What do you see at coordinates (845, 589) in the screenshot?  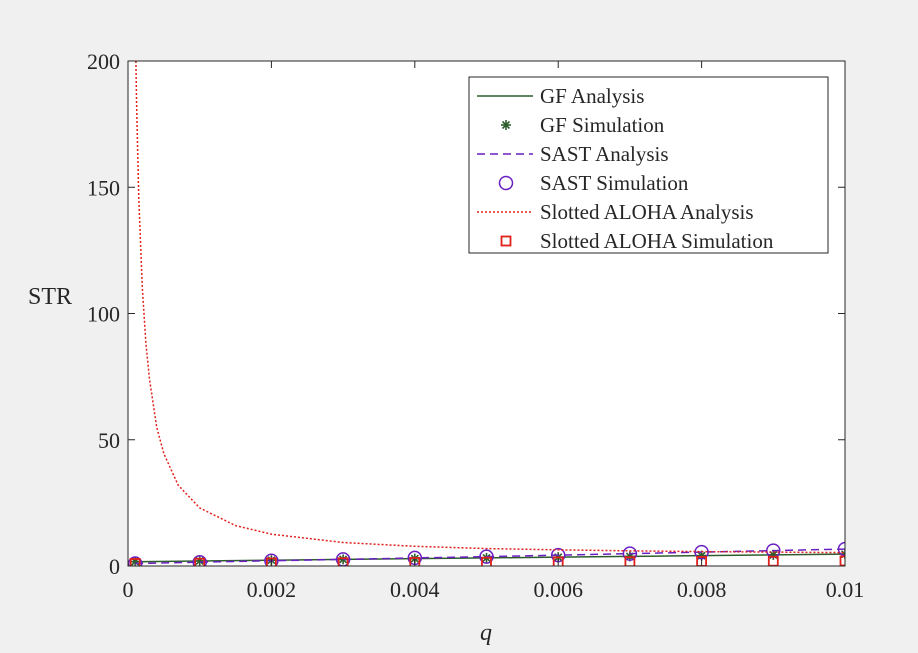 I see `x-tick-label: 0.01` at bounding box center [845, 589].